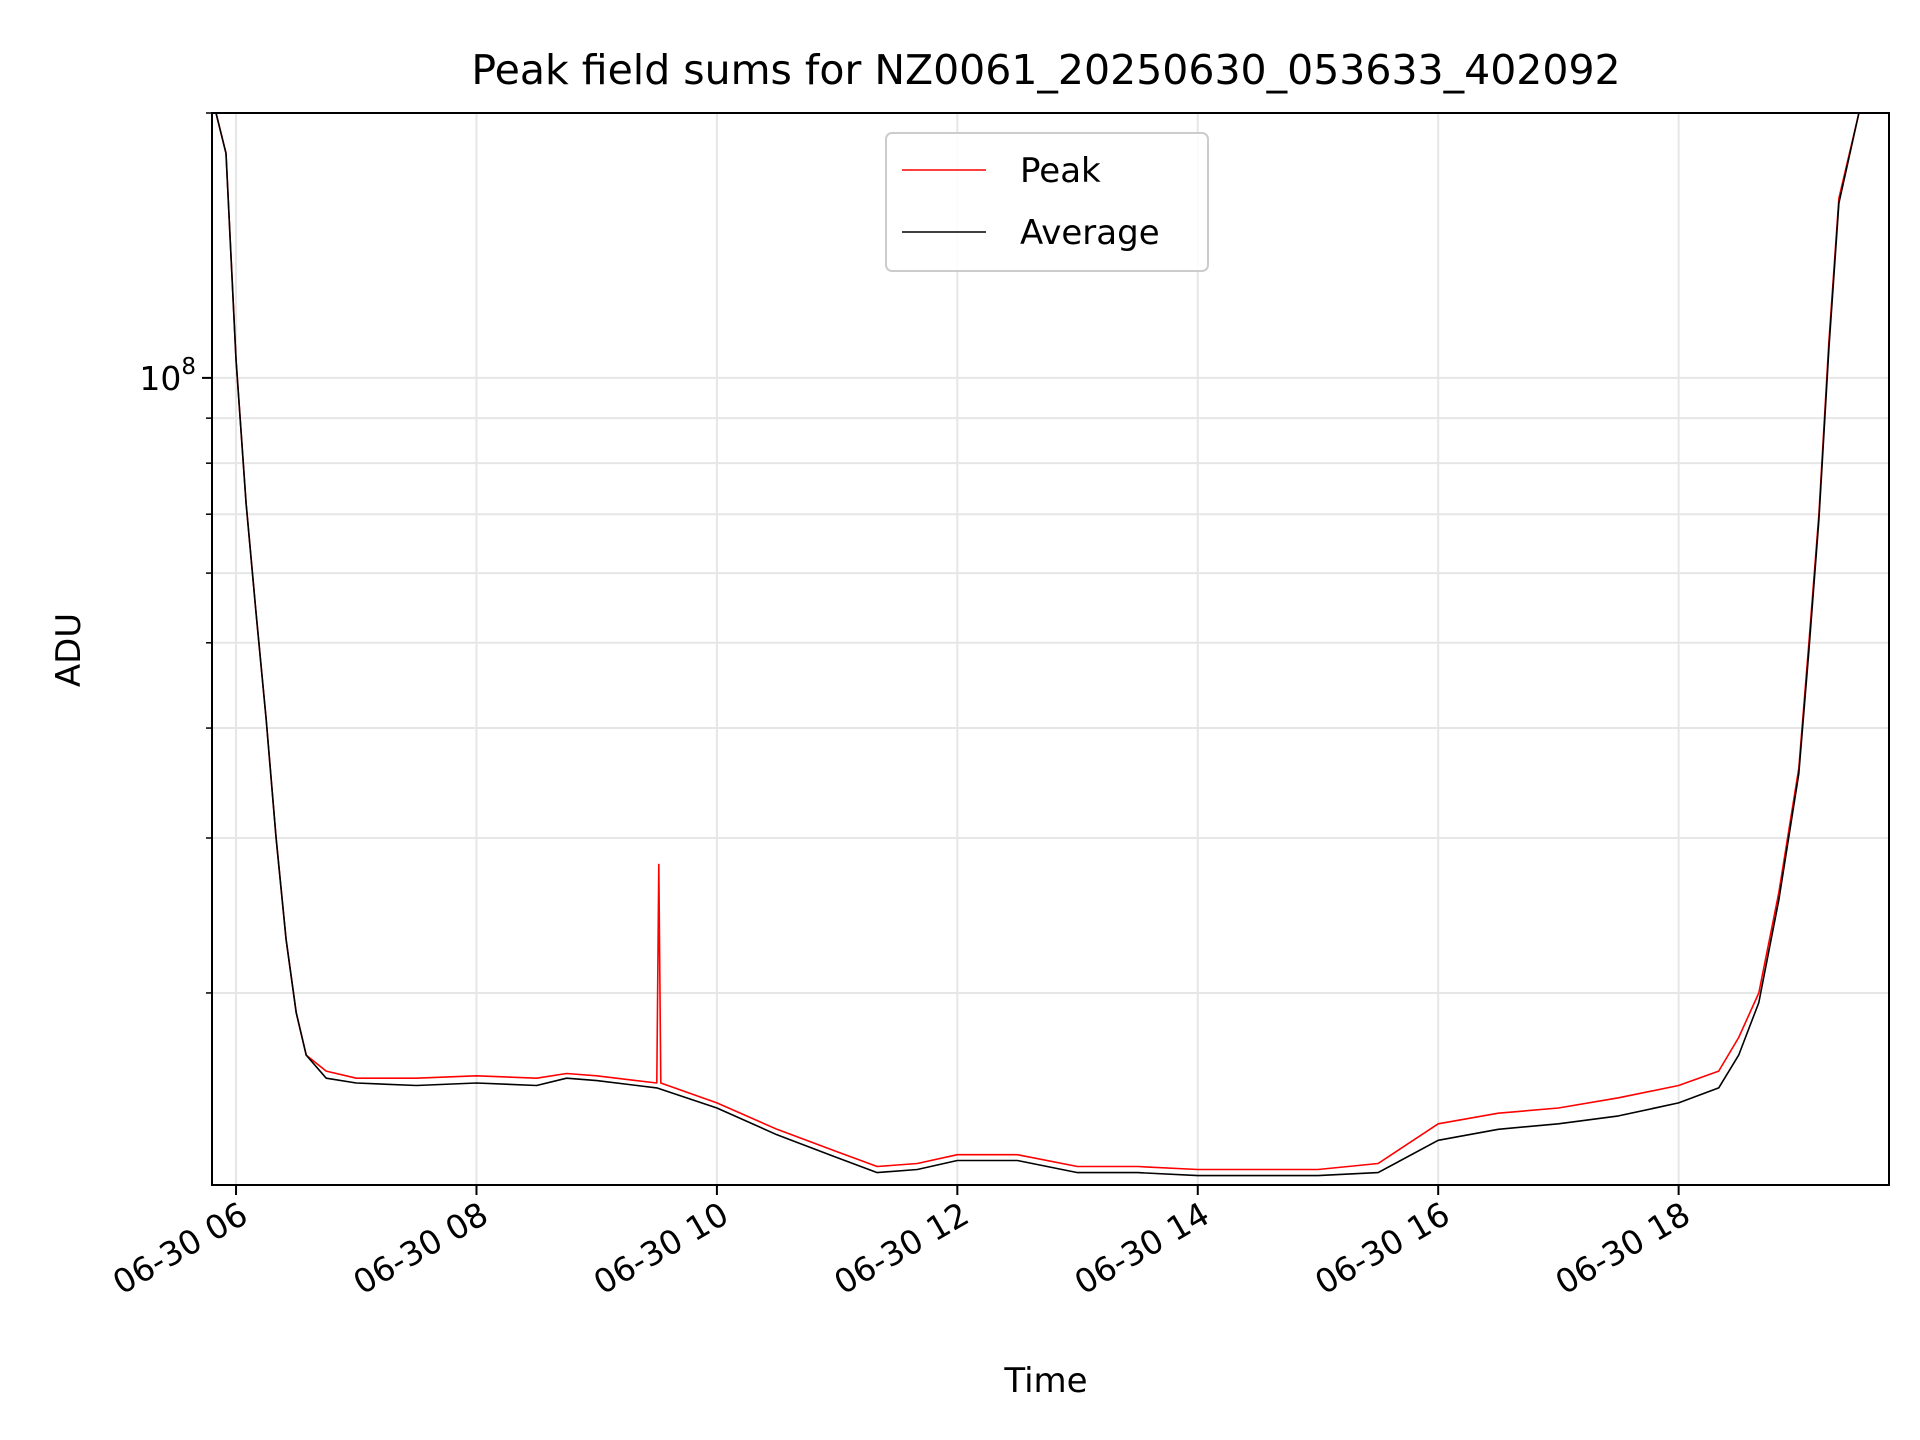 The height and width of the screenshot is (1440, 1920). I want to click on x-axis-label: Time, so click(1045, 1381).